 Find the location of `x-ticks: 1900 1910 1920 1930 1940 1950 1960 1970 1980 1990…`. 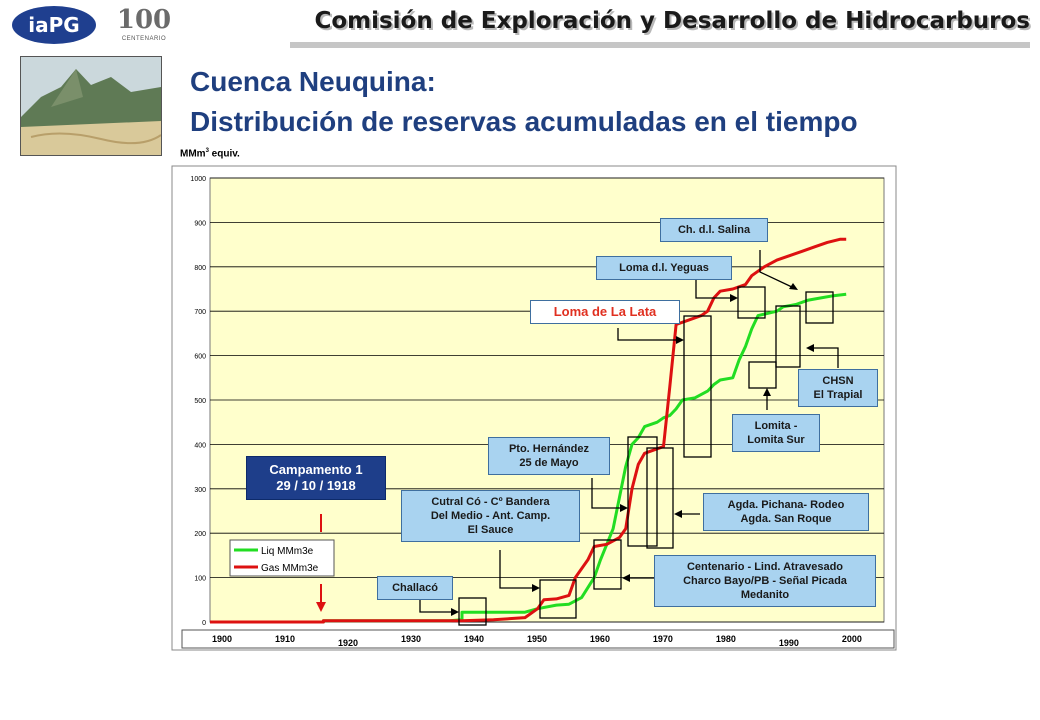

x-ticks: 1900 1910 1920 1930 1940 1950 1960 1970 1980 1990… is located at coordinates (537, 641).